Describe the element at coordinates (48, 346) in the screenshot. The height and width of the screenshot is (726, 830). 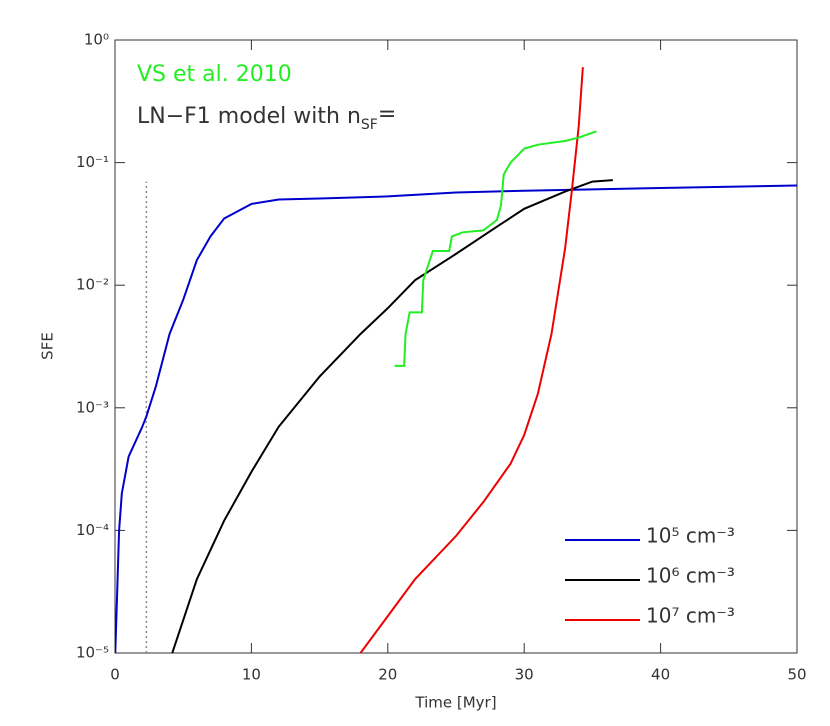
I see `y-axis-label: SFE` at that location.